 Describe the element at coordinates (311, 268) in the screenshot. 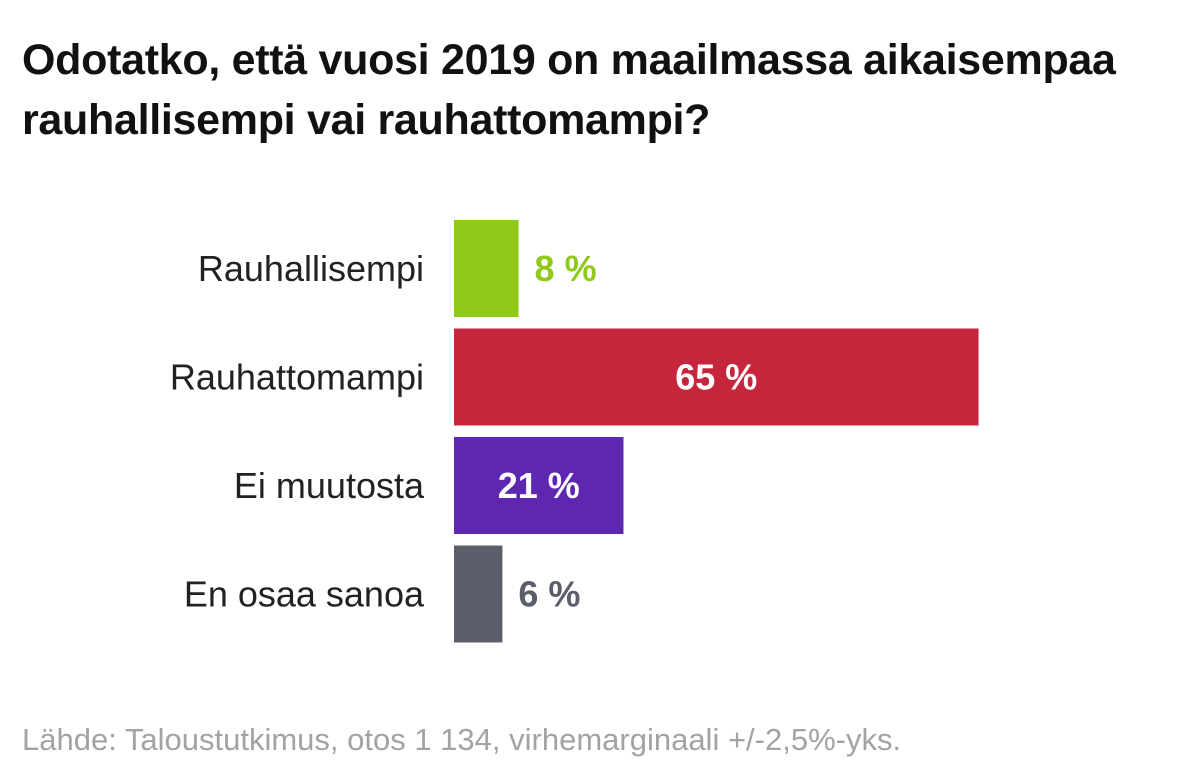

I see `category-label: Rauhallisempi` at that location.